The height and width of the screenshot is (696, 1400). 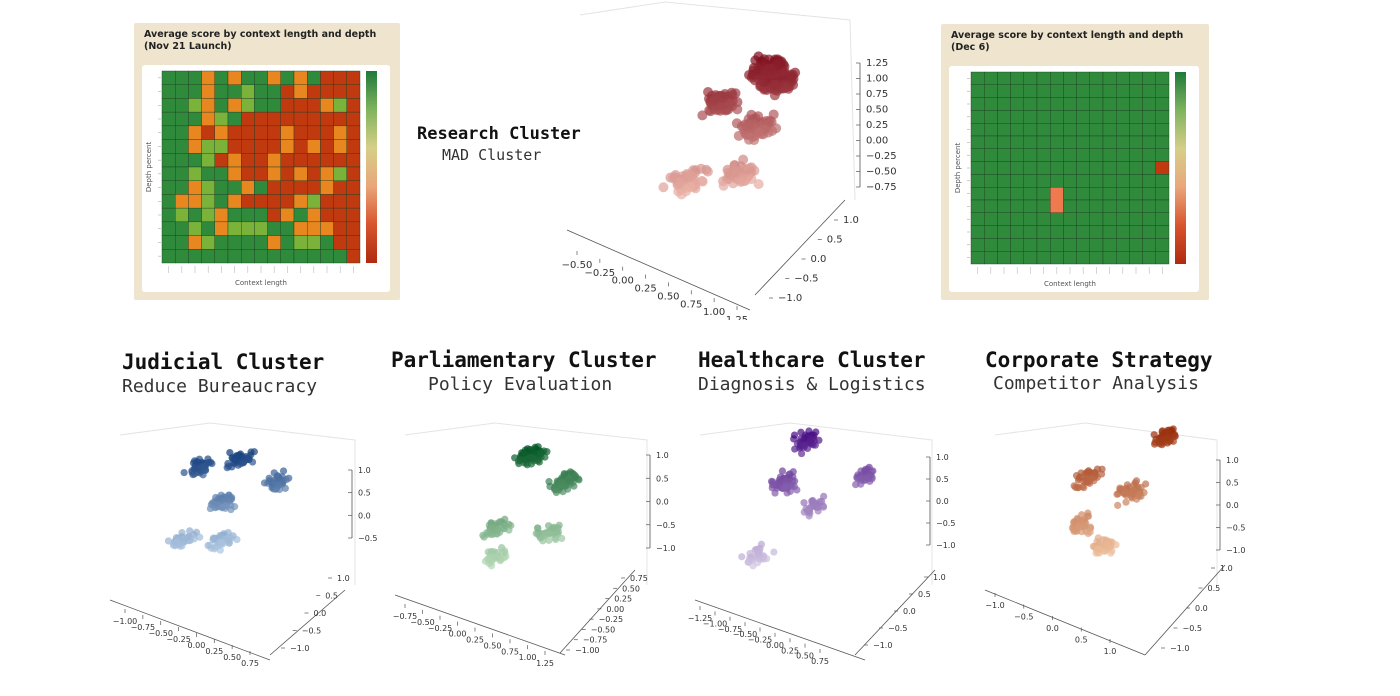 I want to click on x-tick-label: −0.25, so click(x=440, y=628).